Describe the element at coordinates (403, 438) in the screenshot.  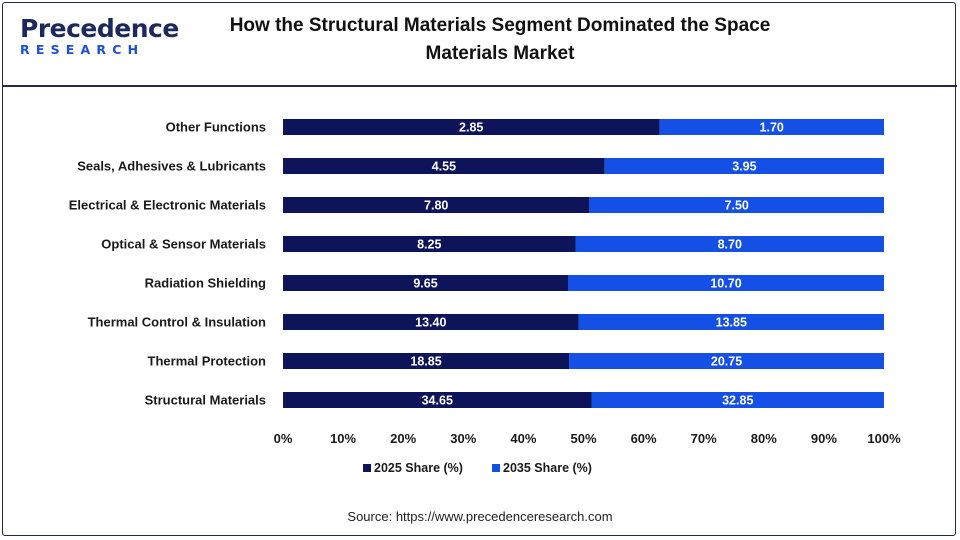
I see `x-tick-label: 20%` at that location.